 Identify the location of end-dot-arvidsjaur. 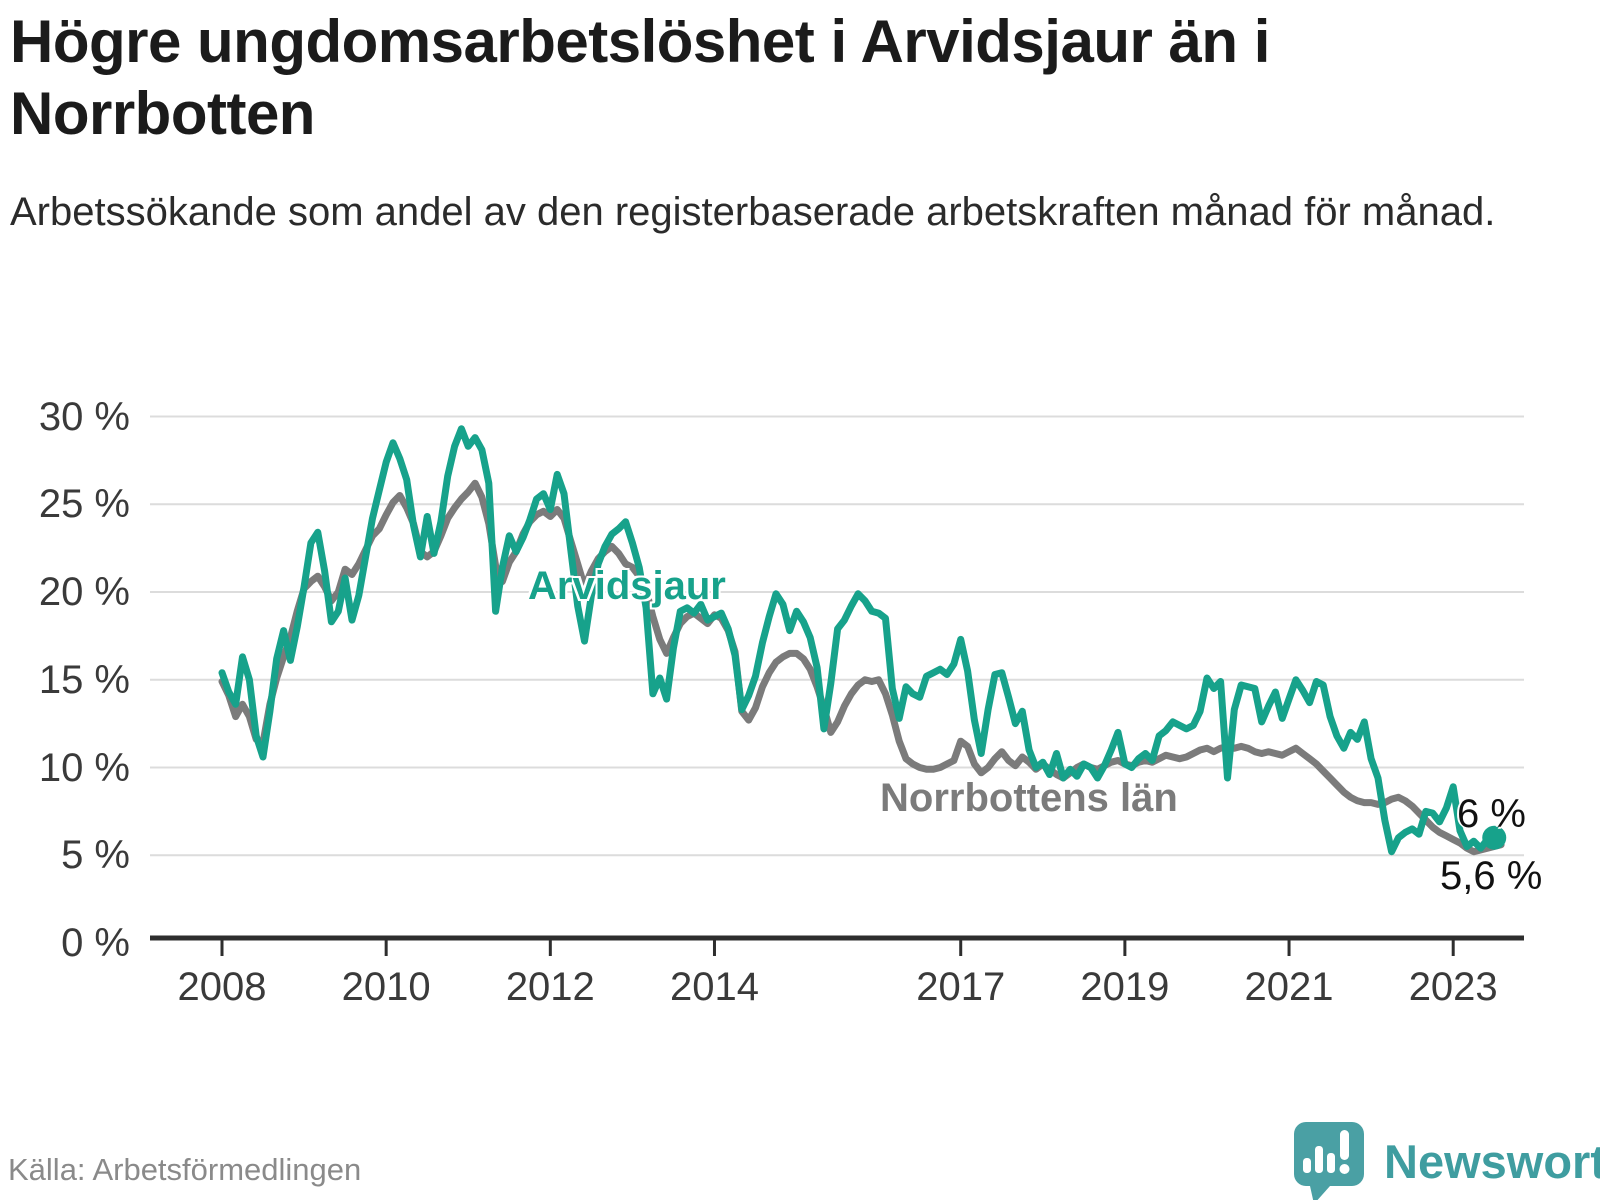
(1494, 837).